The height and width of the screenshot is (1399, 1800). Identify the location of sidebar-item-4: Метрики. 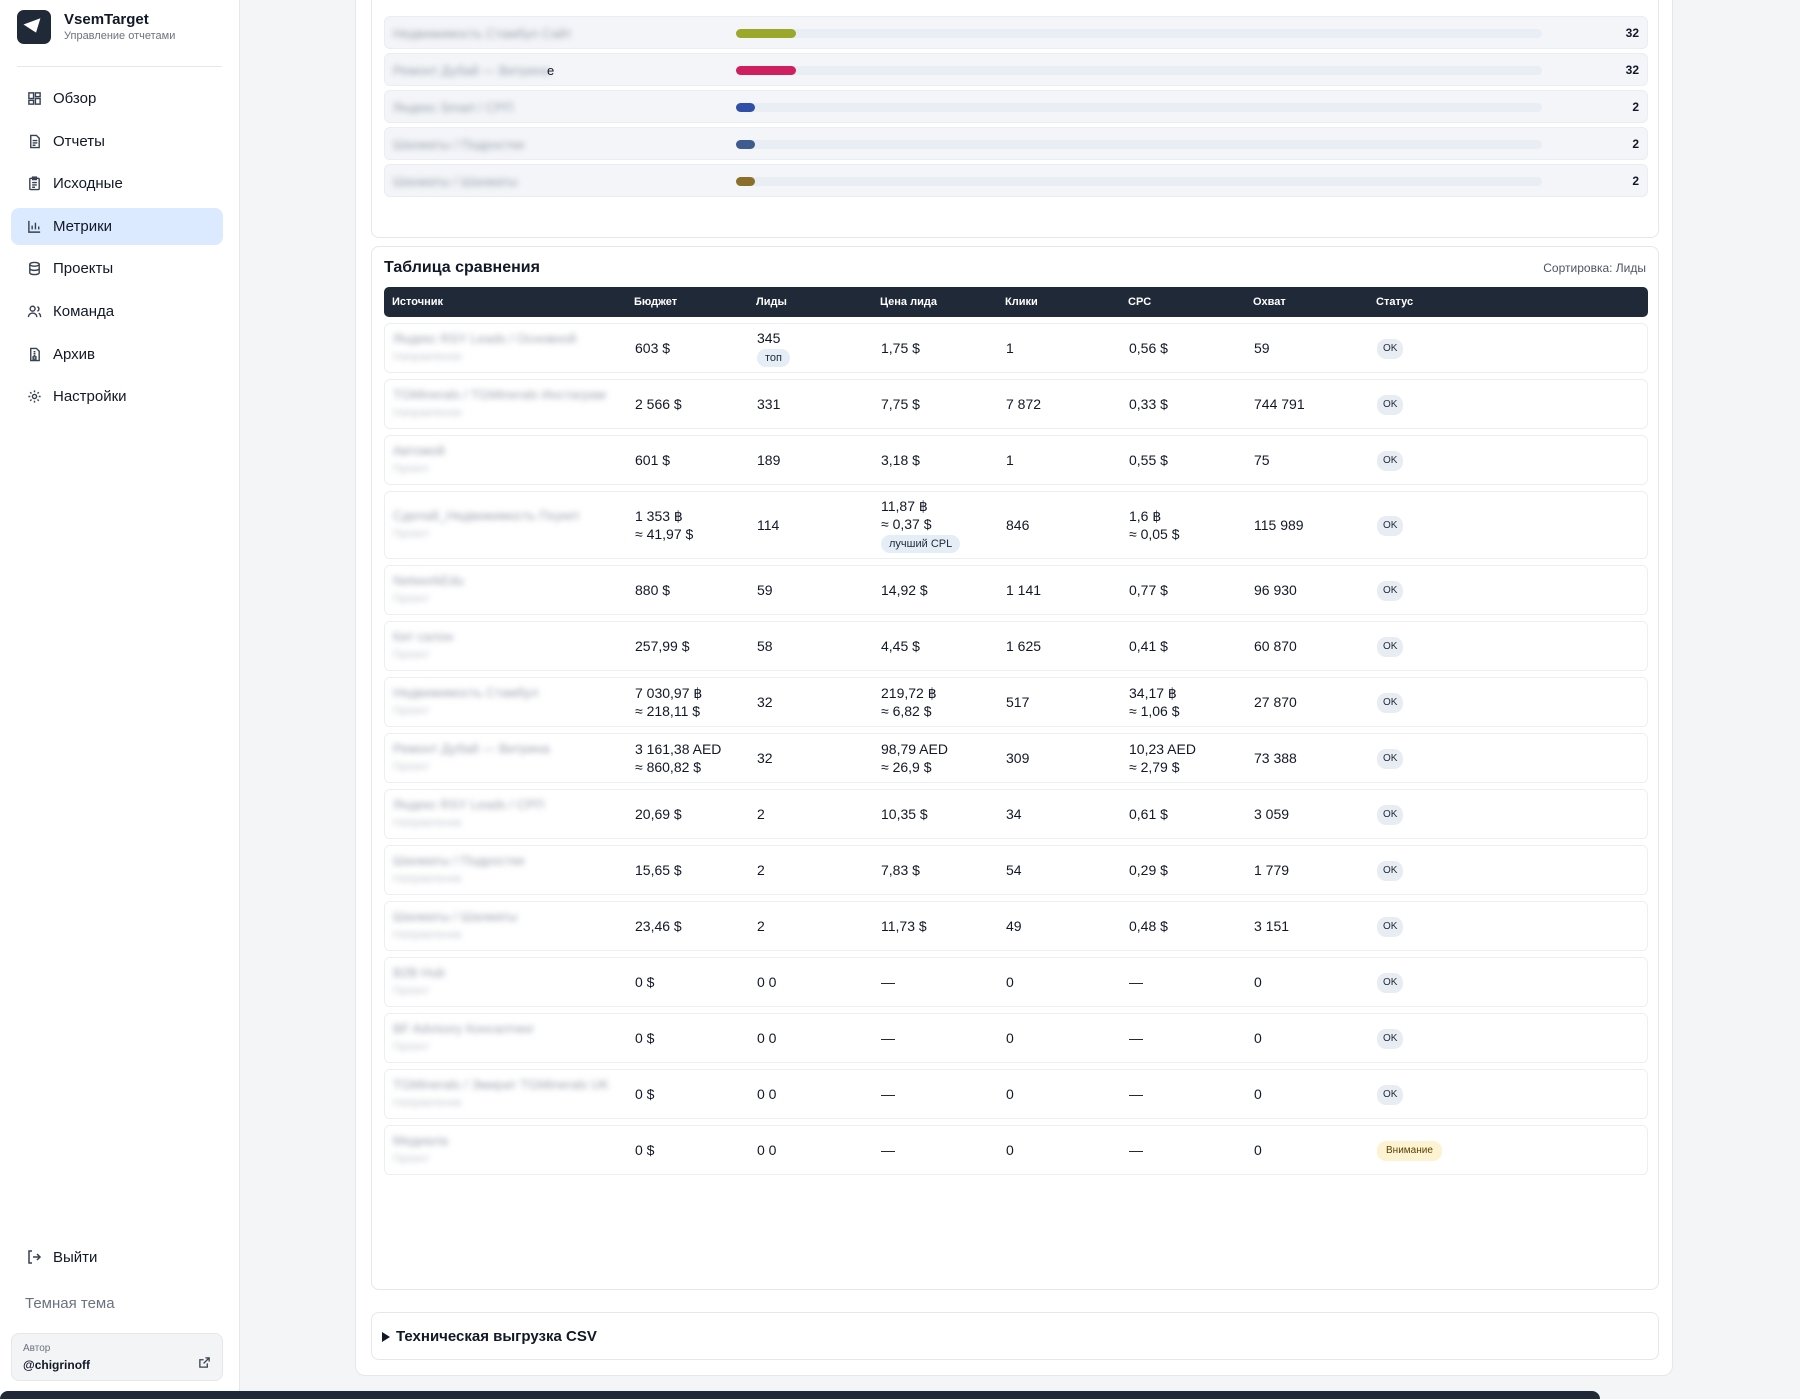
(117, 226).